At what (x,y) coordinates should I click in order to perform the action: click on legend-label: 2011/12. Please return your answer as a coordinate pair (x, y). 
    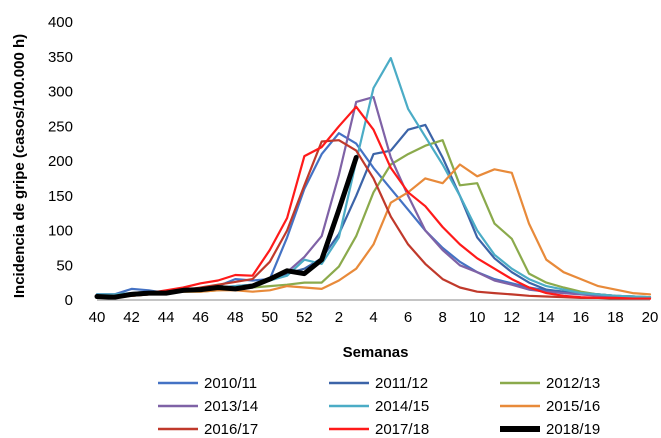
    Looking at the image, I should click on (401, 383).